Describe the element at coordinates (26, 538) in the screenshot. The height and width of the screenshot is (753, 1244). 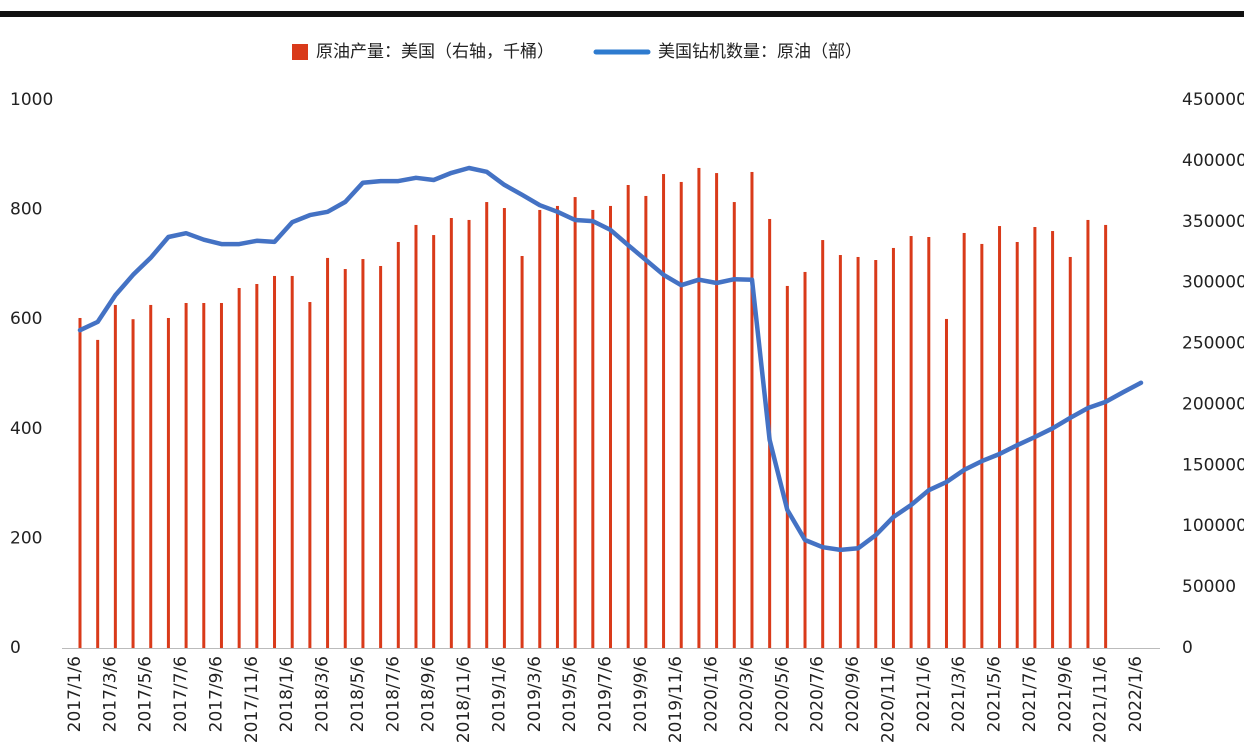
I see `y-tick-label: 200` at that location.